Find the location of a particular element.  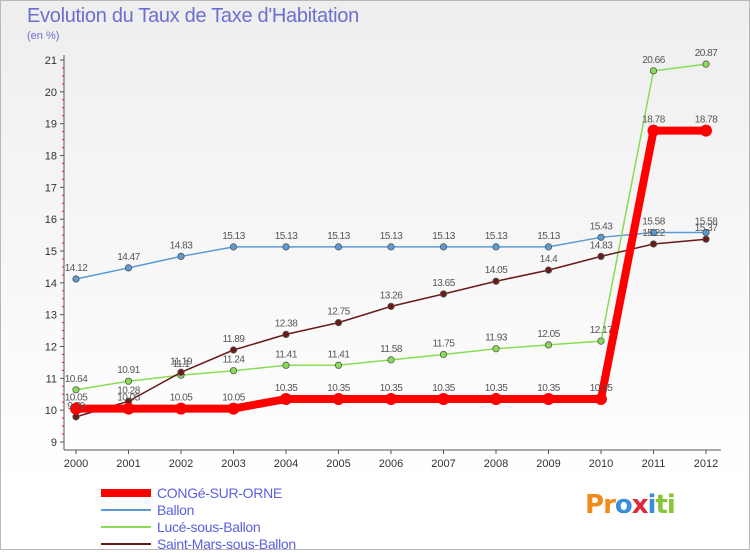

y-tick-label: 9 is located at coordinates (54, 443).